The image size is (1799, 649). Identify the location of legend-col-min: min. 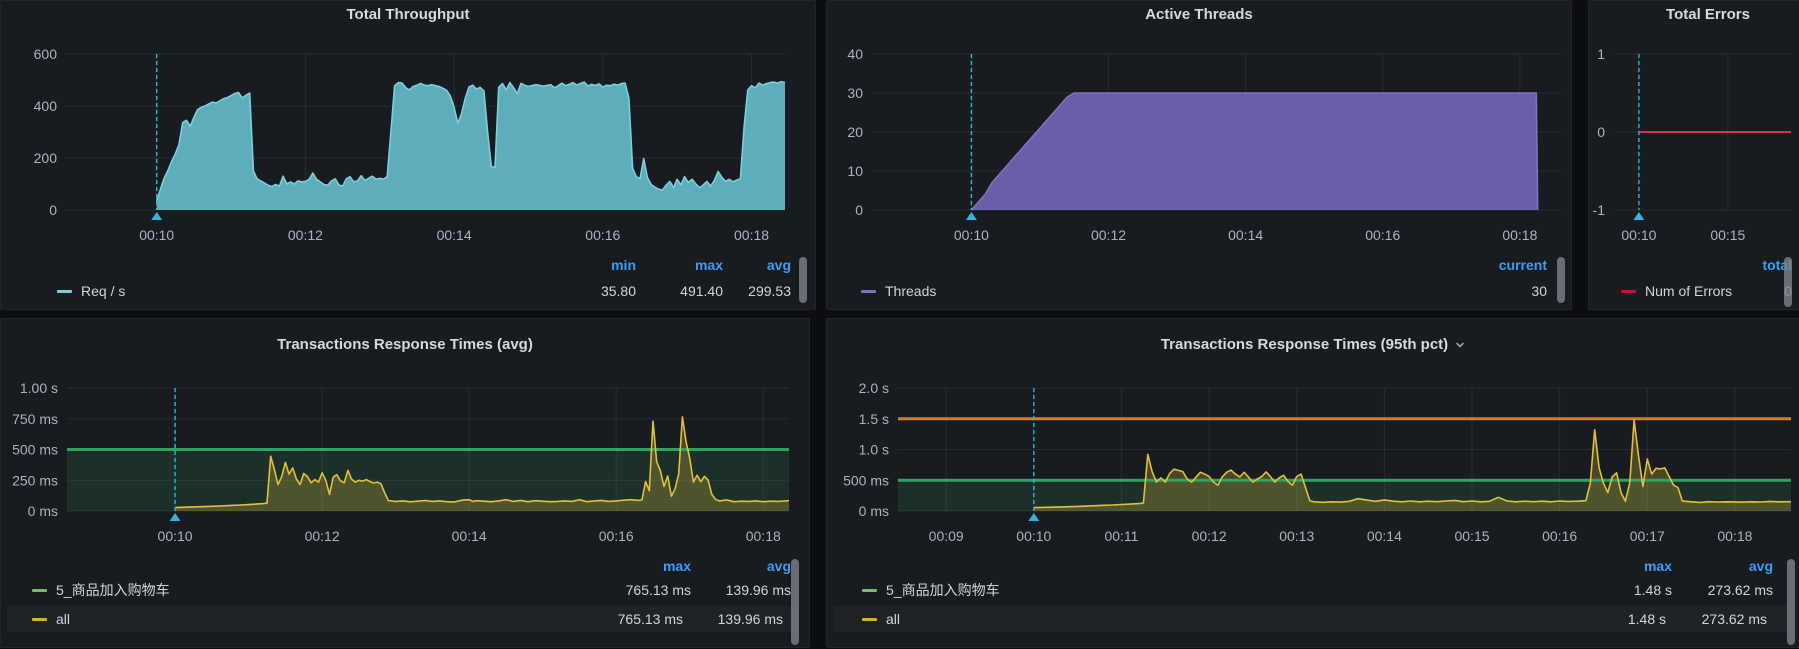
(623, 265).